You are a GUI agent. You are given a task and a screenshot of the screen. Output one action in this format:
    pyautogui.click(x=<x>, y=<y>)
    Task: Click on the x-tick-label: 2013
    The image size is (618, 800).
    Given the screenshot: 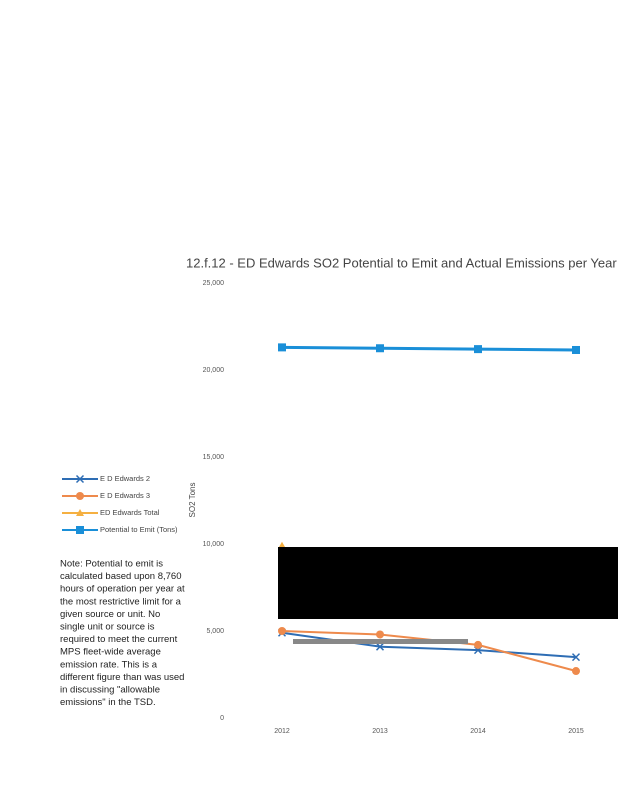 What is the action you would take?
    pyautogui.click(x=380, y=731)
    